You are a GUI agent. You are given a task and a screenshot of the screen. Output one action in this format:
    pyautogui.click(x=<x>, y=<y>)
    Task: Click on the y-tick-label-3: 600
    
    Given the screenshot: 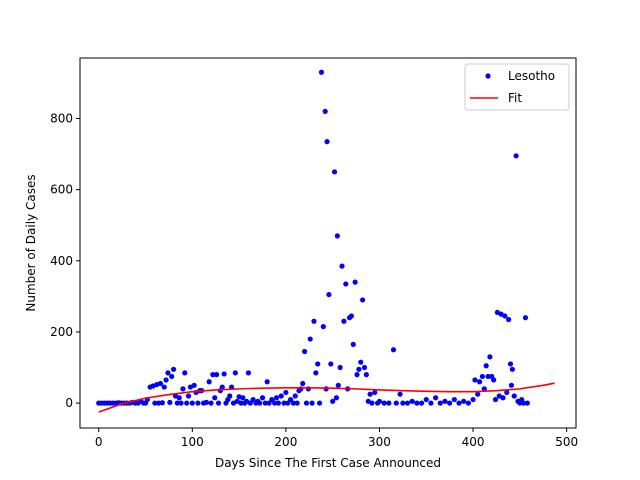 What is the action you would take?
    pyautogui.click(x=61, y=190)
    